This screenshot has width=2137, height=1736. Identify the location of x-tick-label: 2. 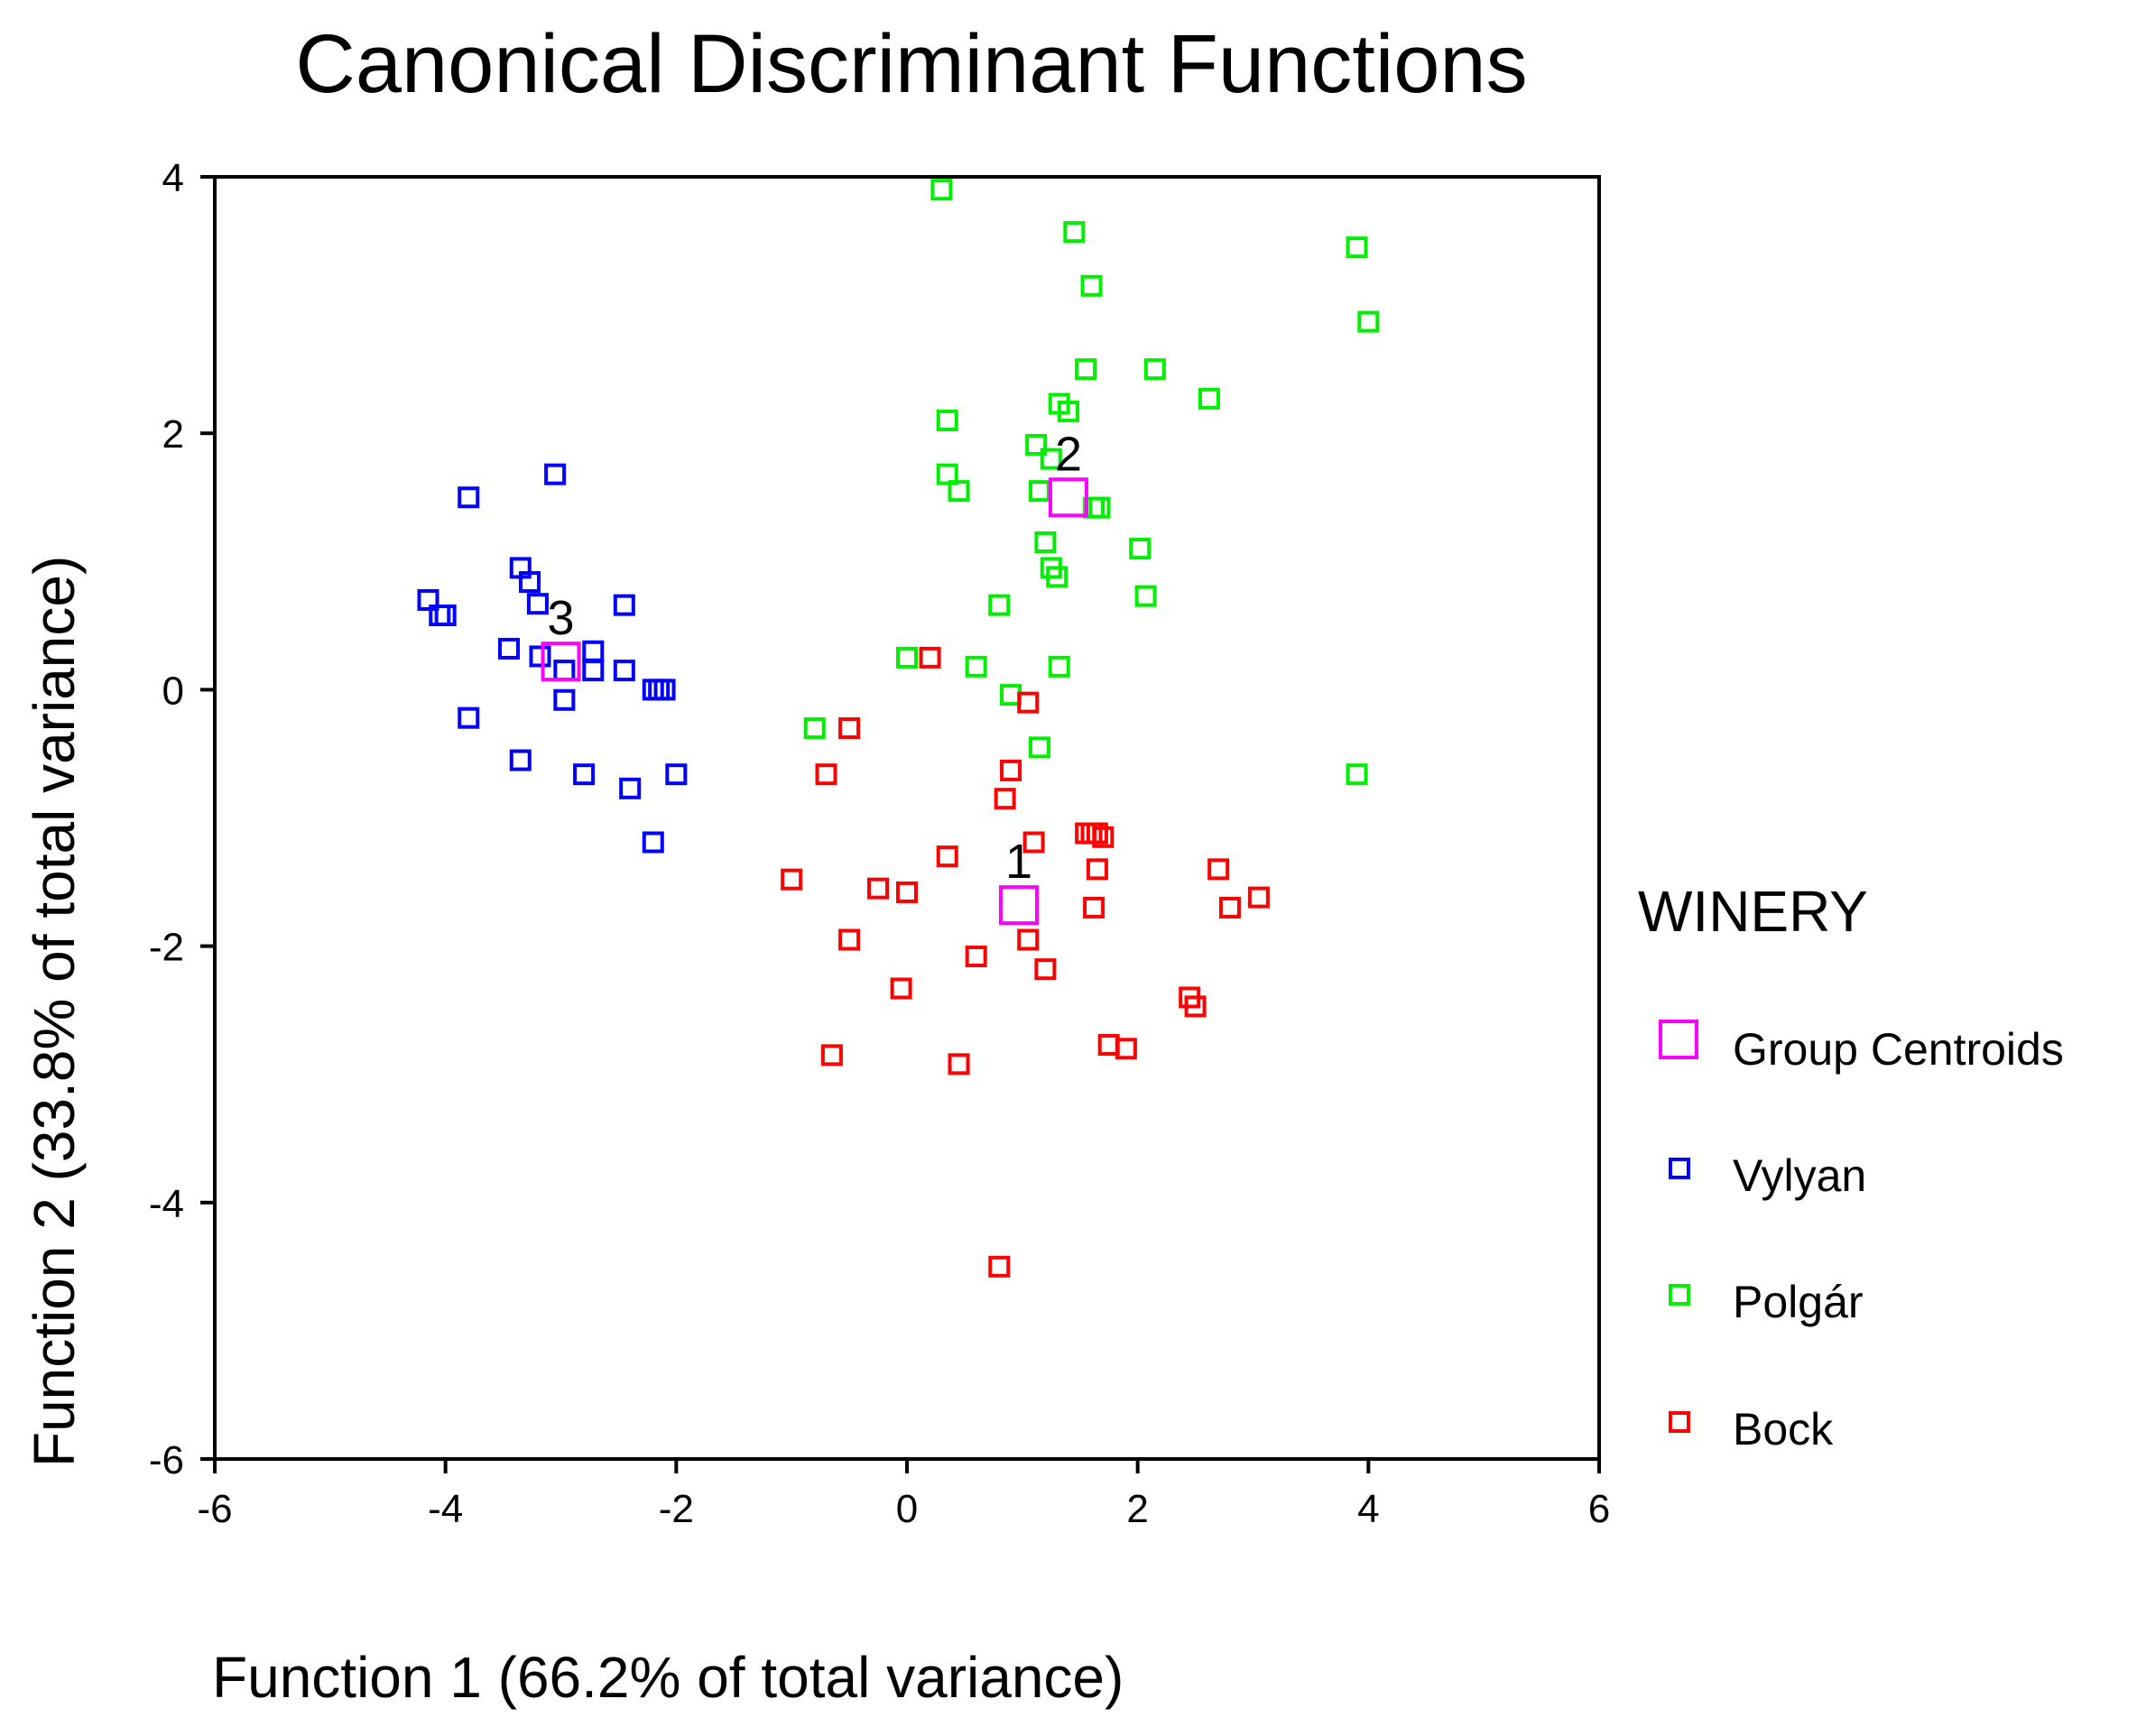
(1137, 1509).